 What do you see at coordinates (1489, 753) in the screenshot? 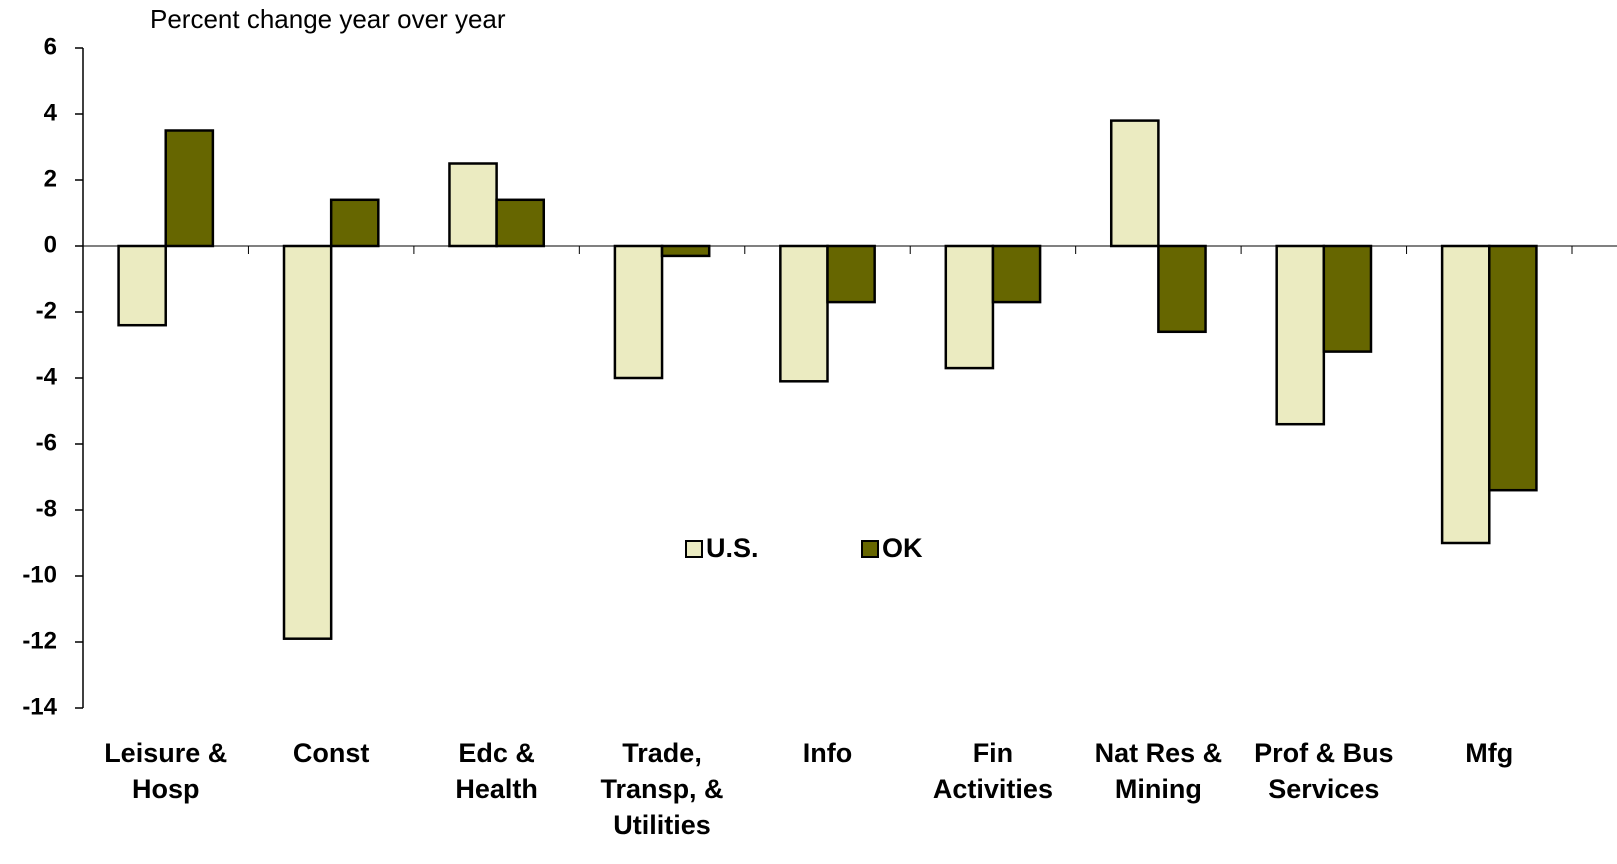
I see `x-tick-label: Mfg` at bounding box center [1489, 753].